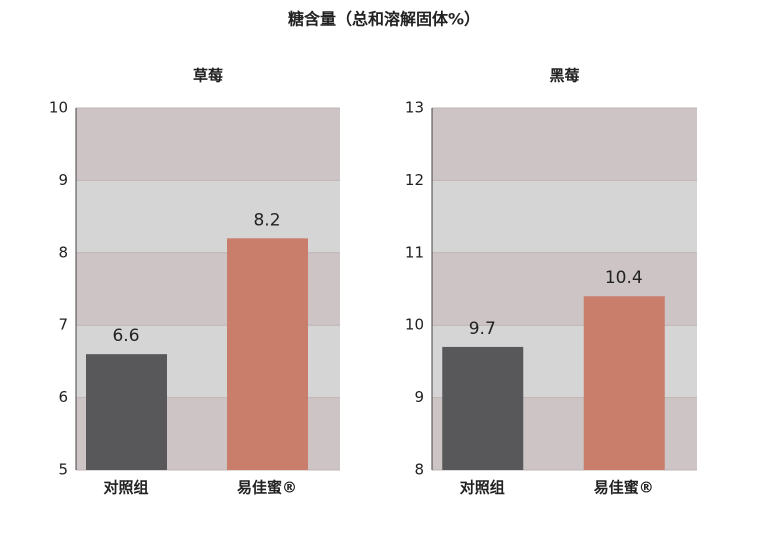  Describe the element at coordinates (384, 19) in the screenshot. I see `main-title: 糖含量（总和溶解固体%）` at that location.